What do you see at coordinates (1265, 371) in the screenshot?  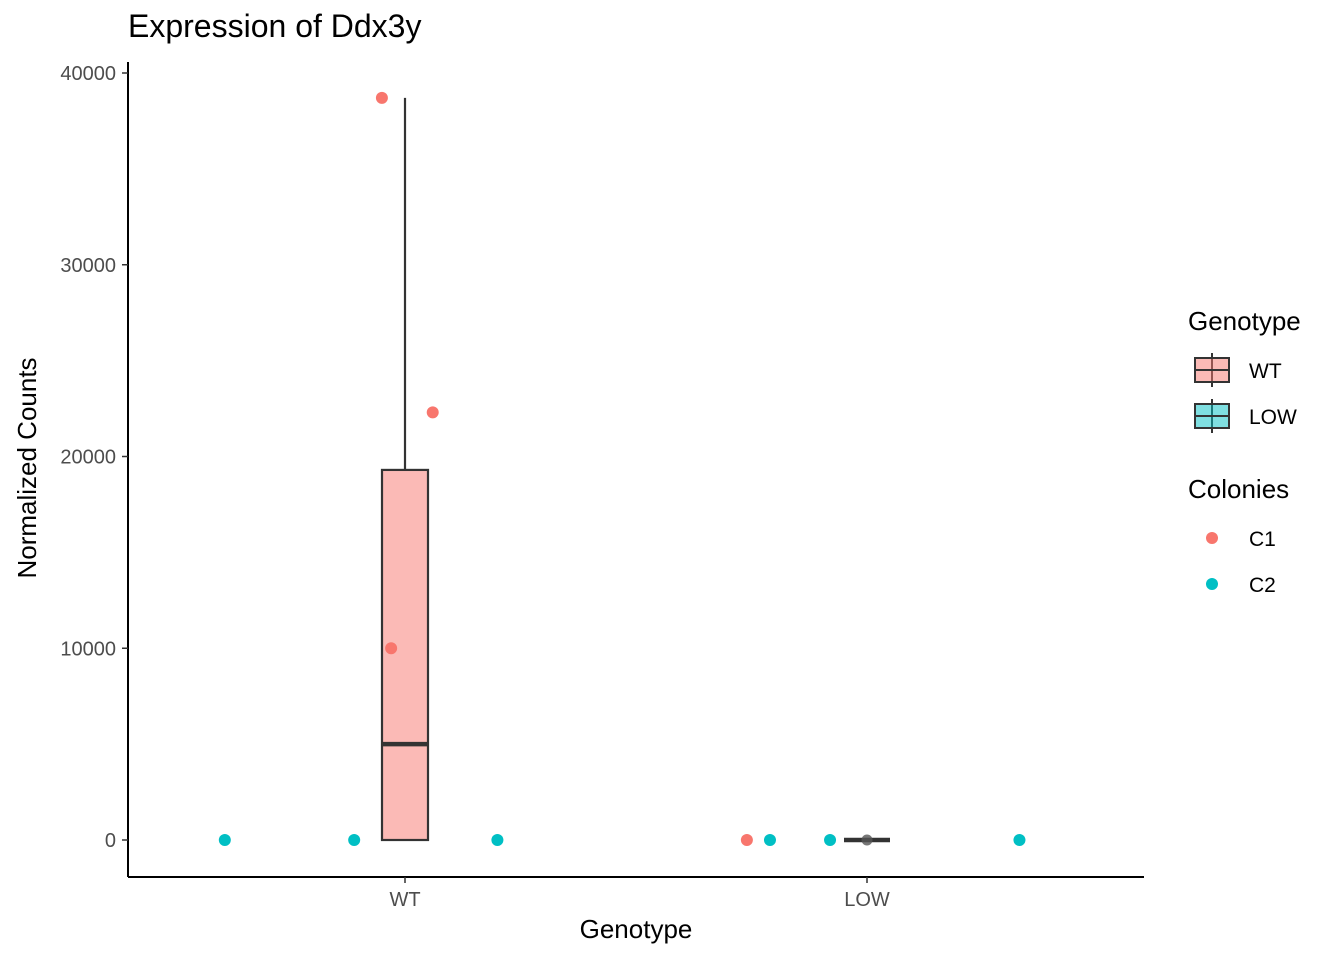 I see `legend-label: WT` at bounding box center [1265, 371].